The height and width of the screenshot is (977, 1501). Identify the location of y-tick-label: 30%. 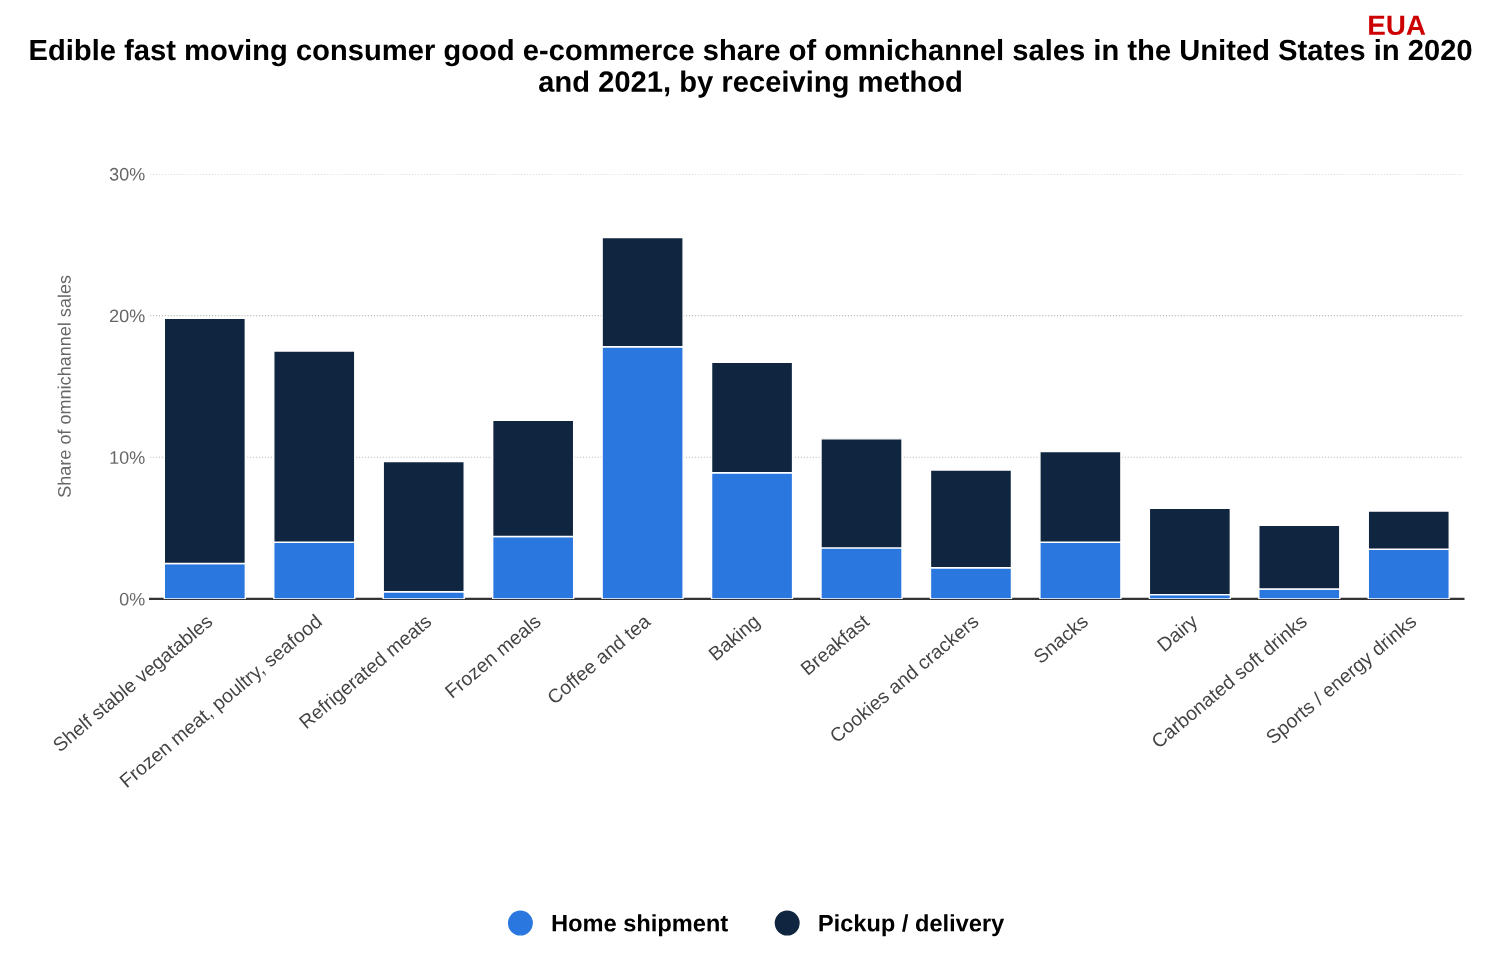
(127, 174).